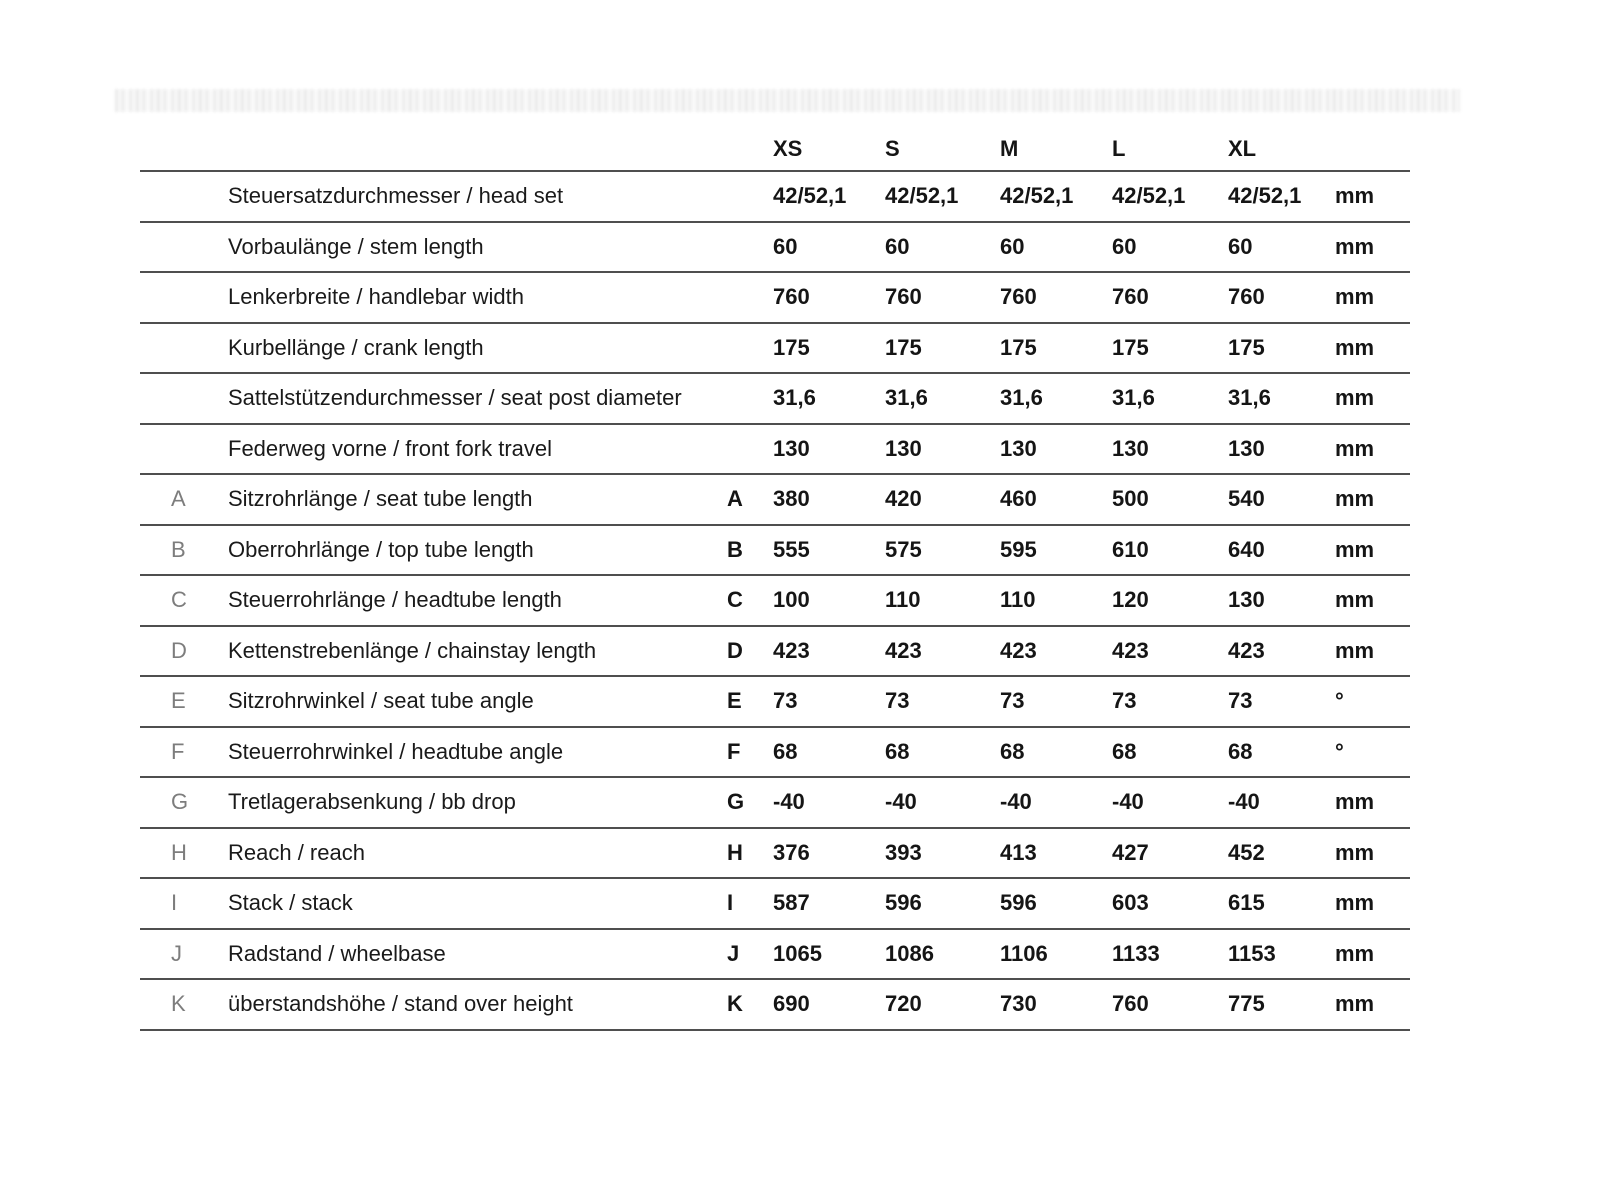  I want to click on value-l: 423, so click(1130, 650).